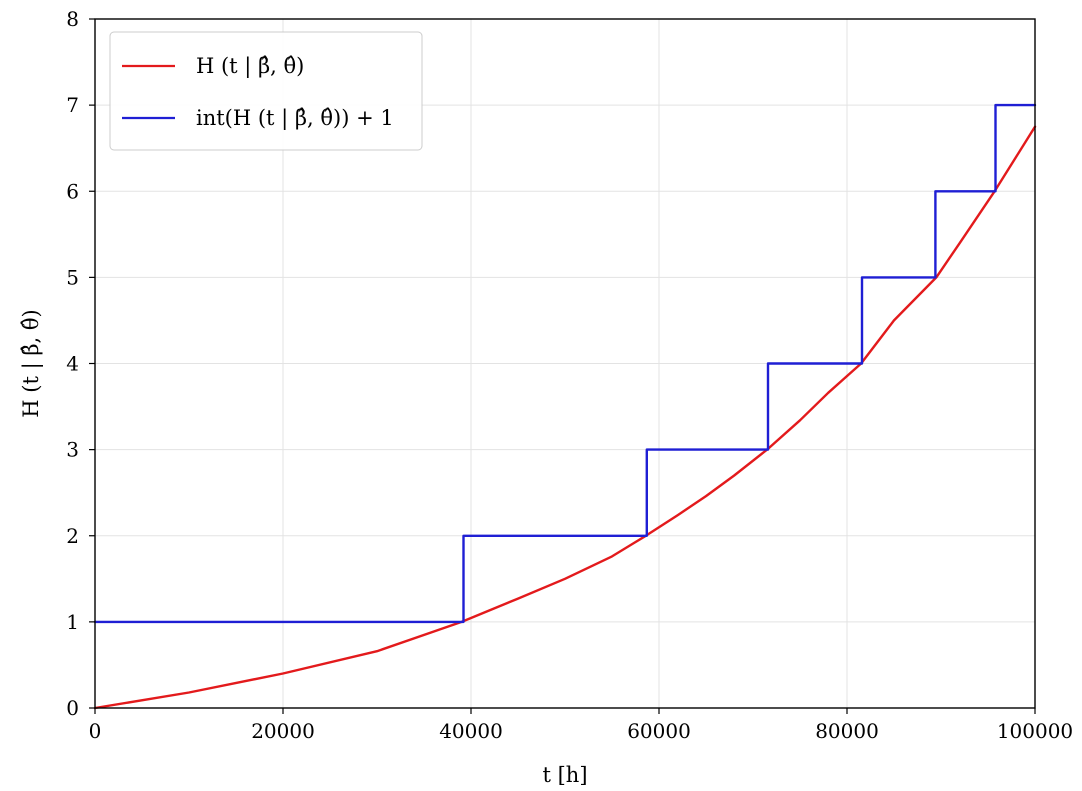 This screenshot has height=791, width=1082. I want to click on y-tick-label: 0, so click(72, 708).